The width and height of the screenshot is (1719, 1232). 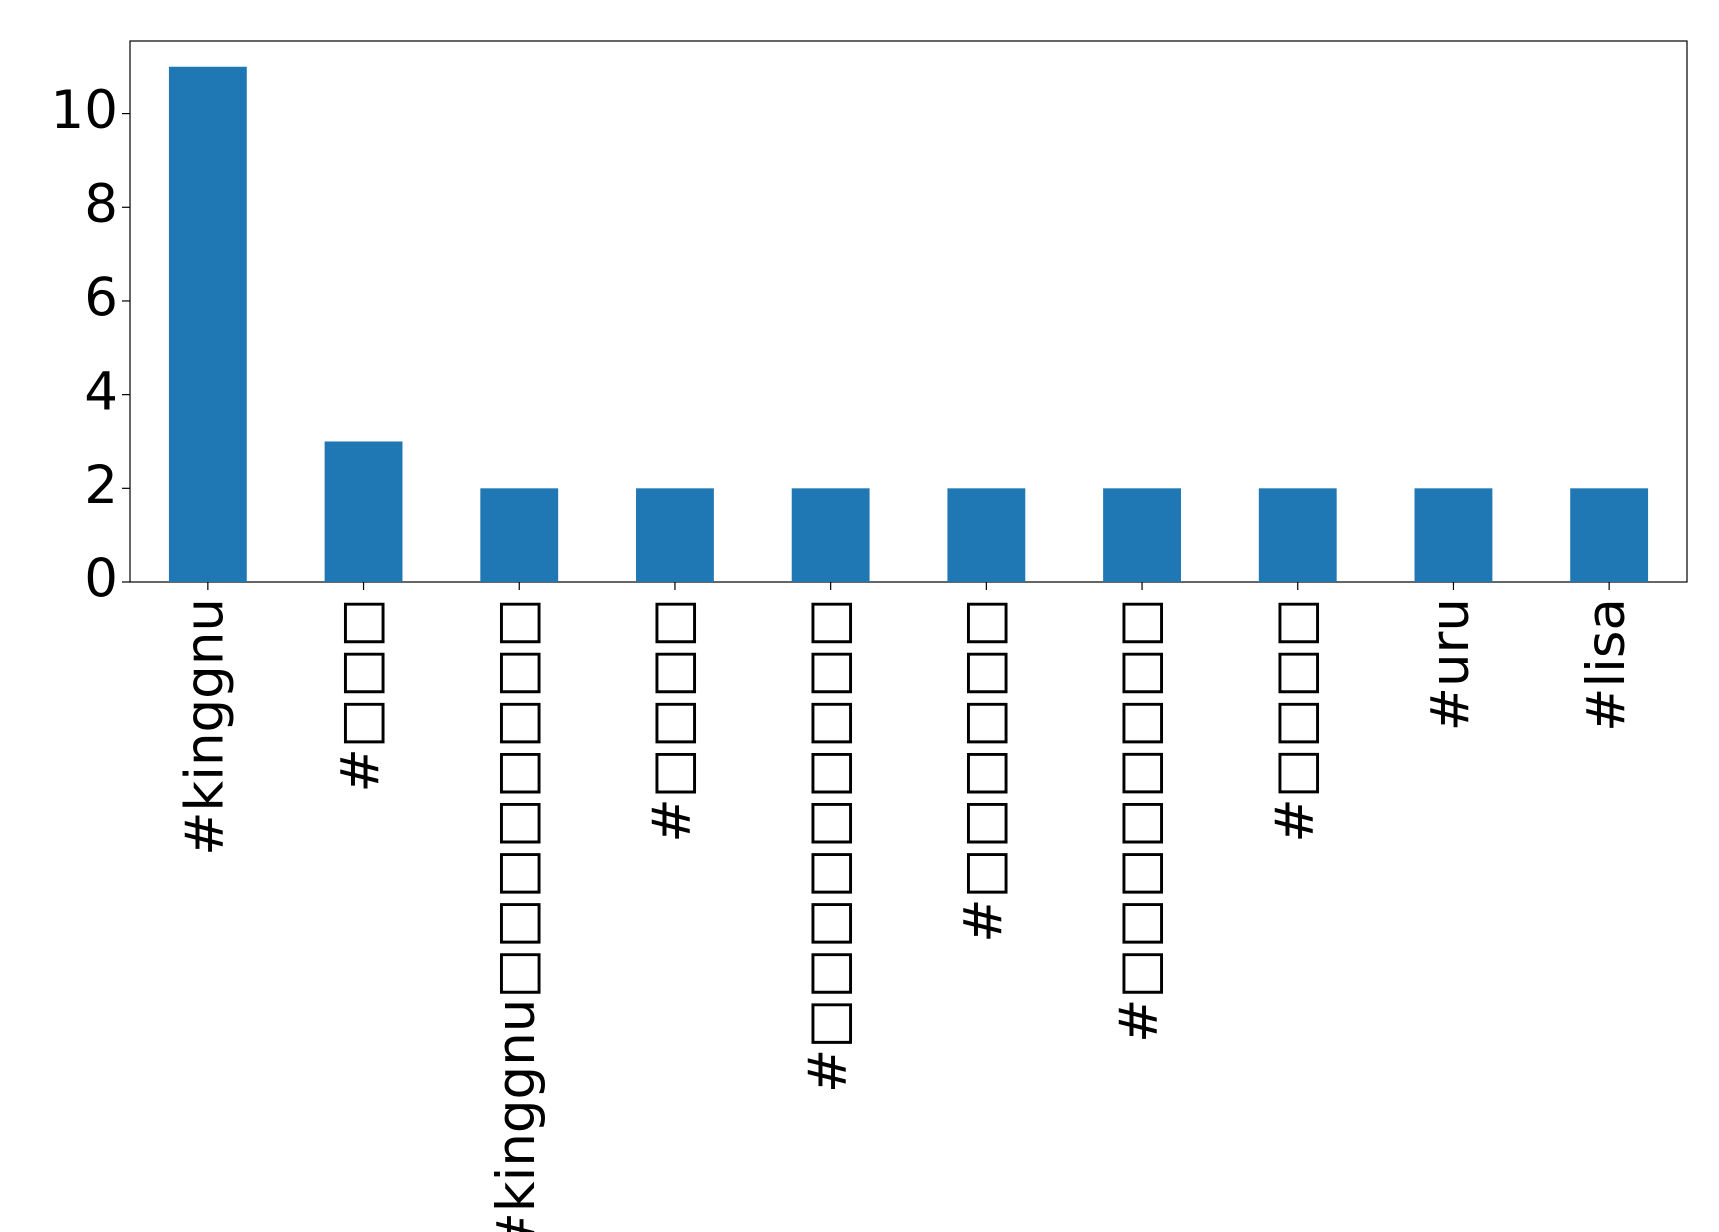 What do you see at coordinates (360, 695) in the screenshot?
I see `x-tick-label: #□□□` at bounding box center [360, 695].